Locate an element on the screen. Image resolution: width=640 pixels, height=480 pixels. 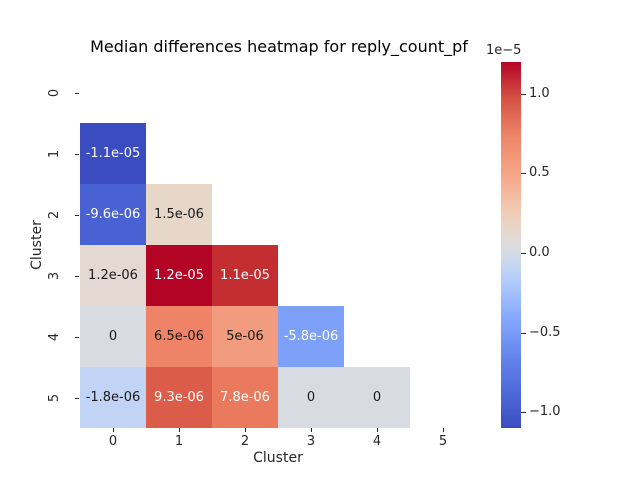
heatmap-cell-r3c0: 1.2e-06 is located at coordinates (113, 275).